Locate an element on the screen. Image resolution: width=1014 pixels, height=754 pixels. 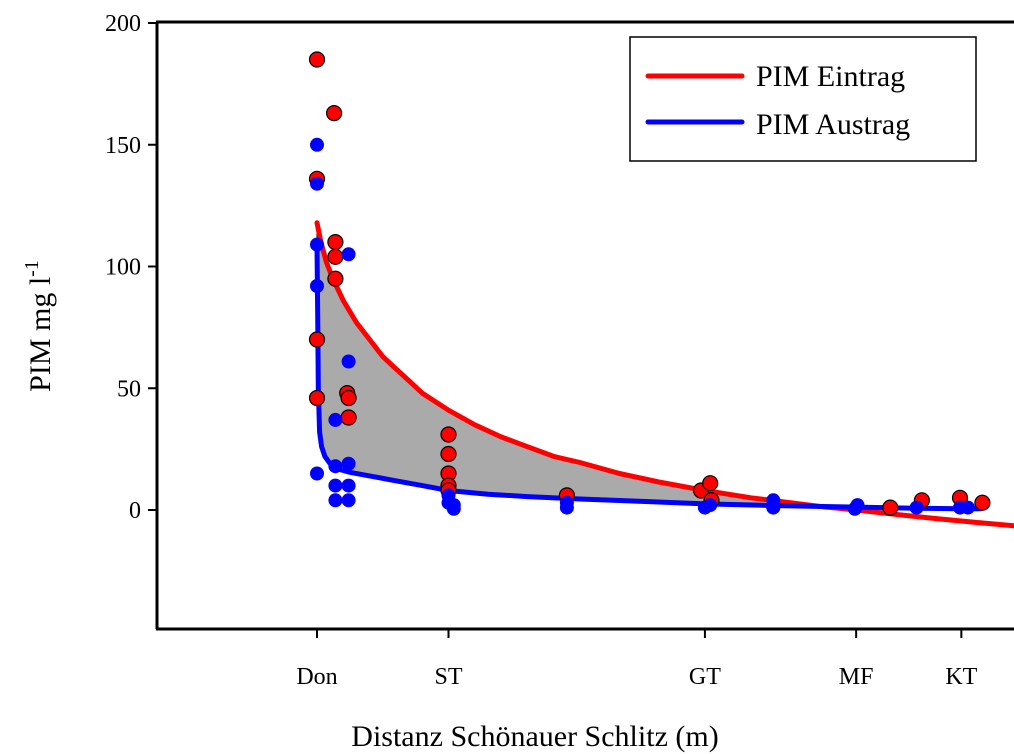
x-tick-label: GT is located at coordinates (705, 677).